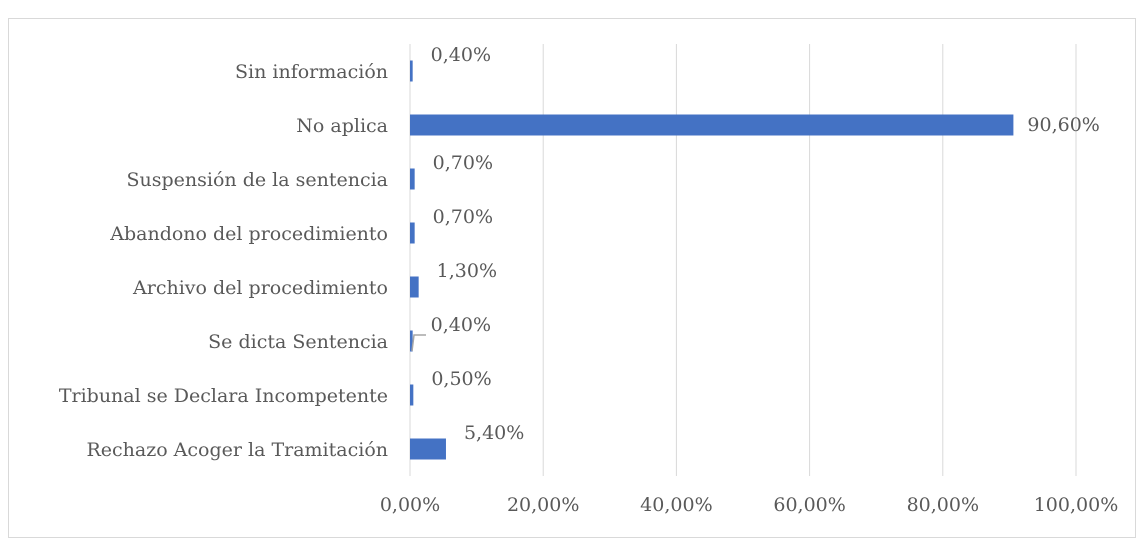  What do you see at coordinates (248, 234) in the screenshot?
I see `category-label: Abandono del procedimiento` at bounding box center [248, 234].